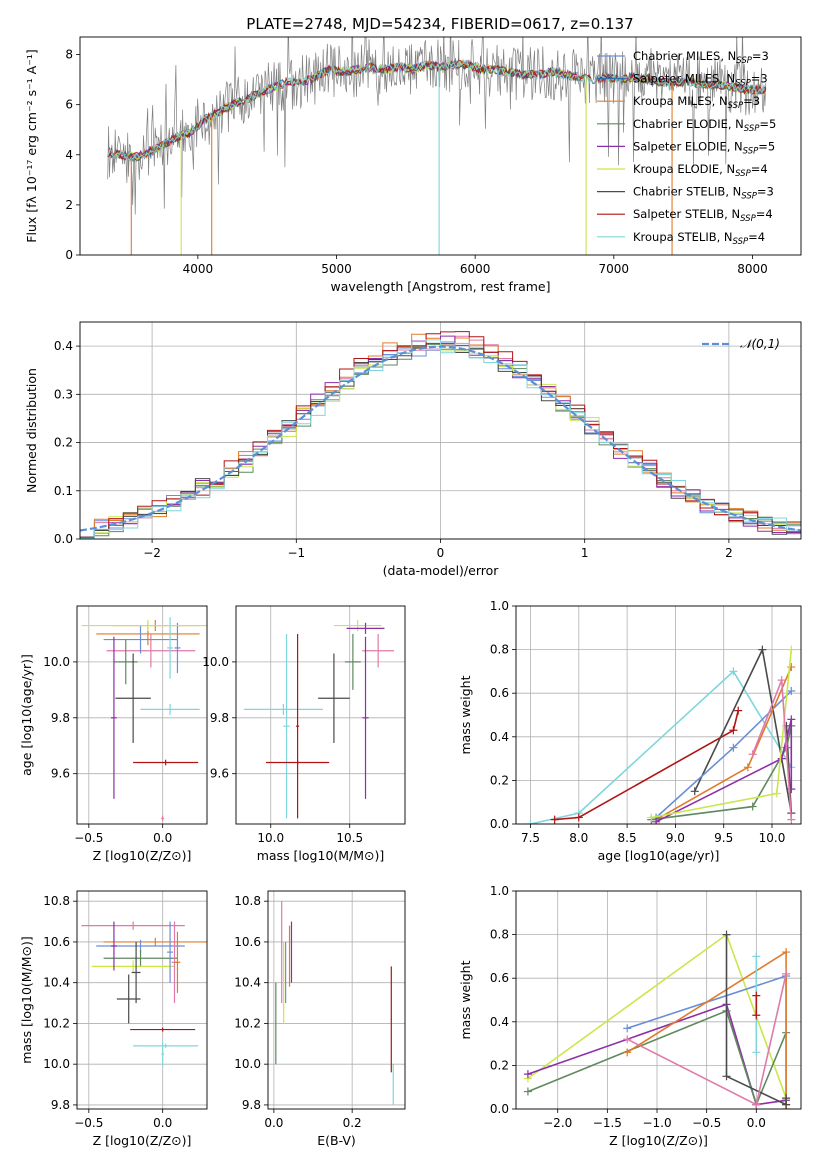 Image resolution: width=819 pixels, height=1170 pixels. I want to click on x-axis-label: E(B-V), so click(336, 1140).